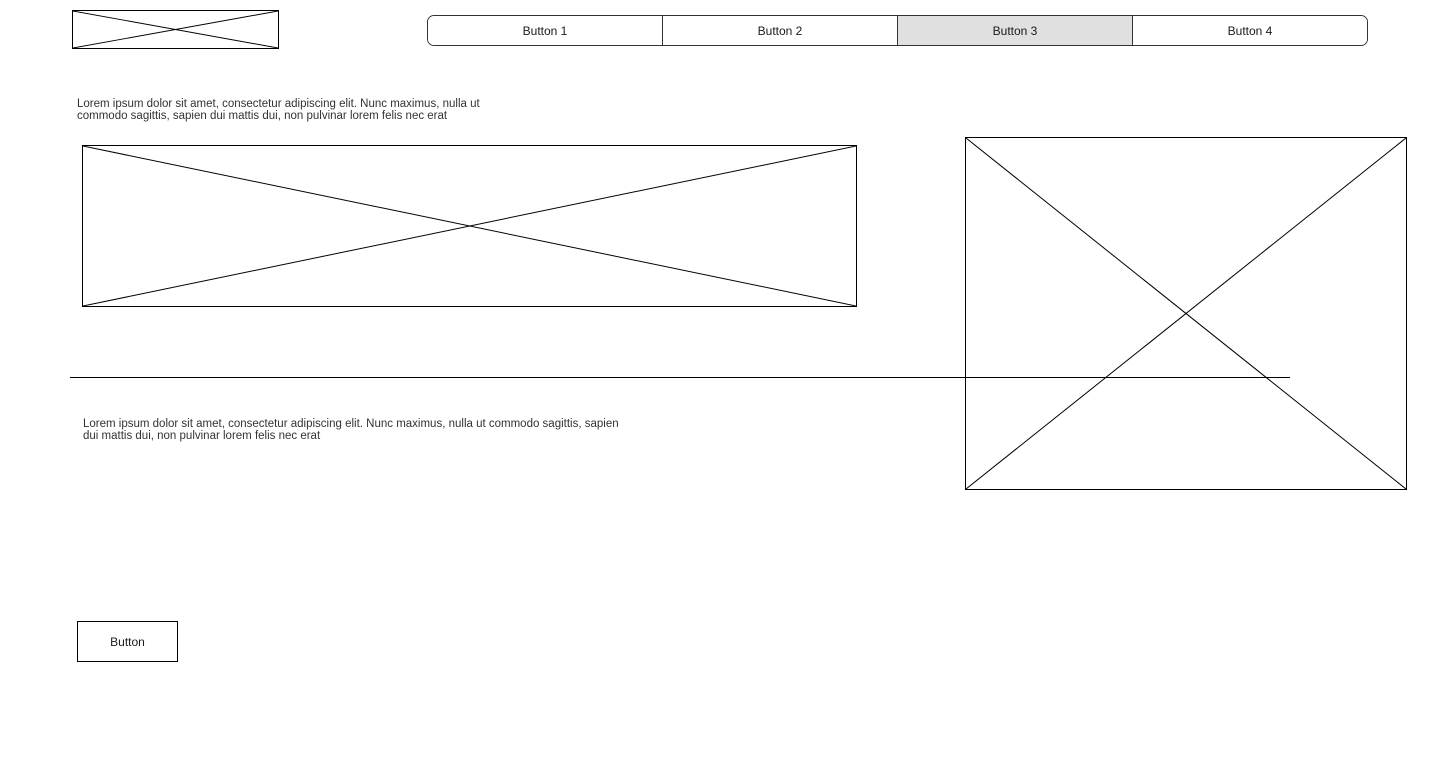  Describe the element at coordinates (1015, 30) in the screenshot. I see `nav-button-3: Button 3` at that location.